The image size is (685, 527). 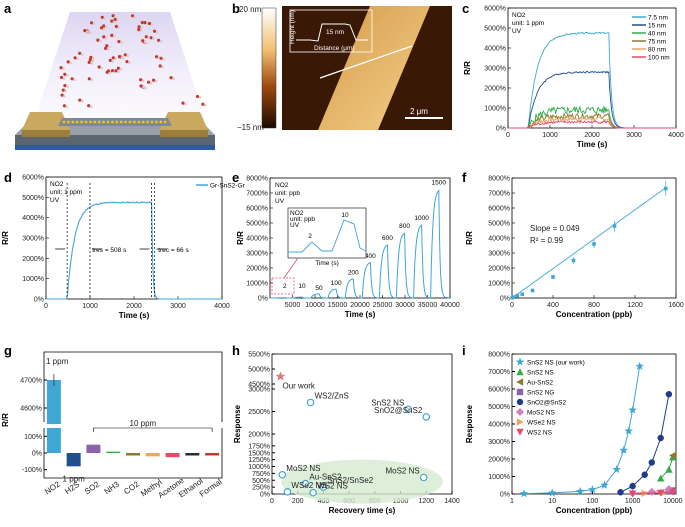 What do you see at coordinates (594, 305) in the screenshot?
I see `x-tick-label: 800` at bounding box center [594, 305].